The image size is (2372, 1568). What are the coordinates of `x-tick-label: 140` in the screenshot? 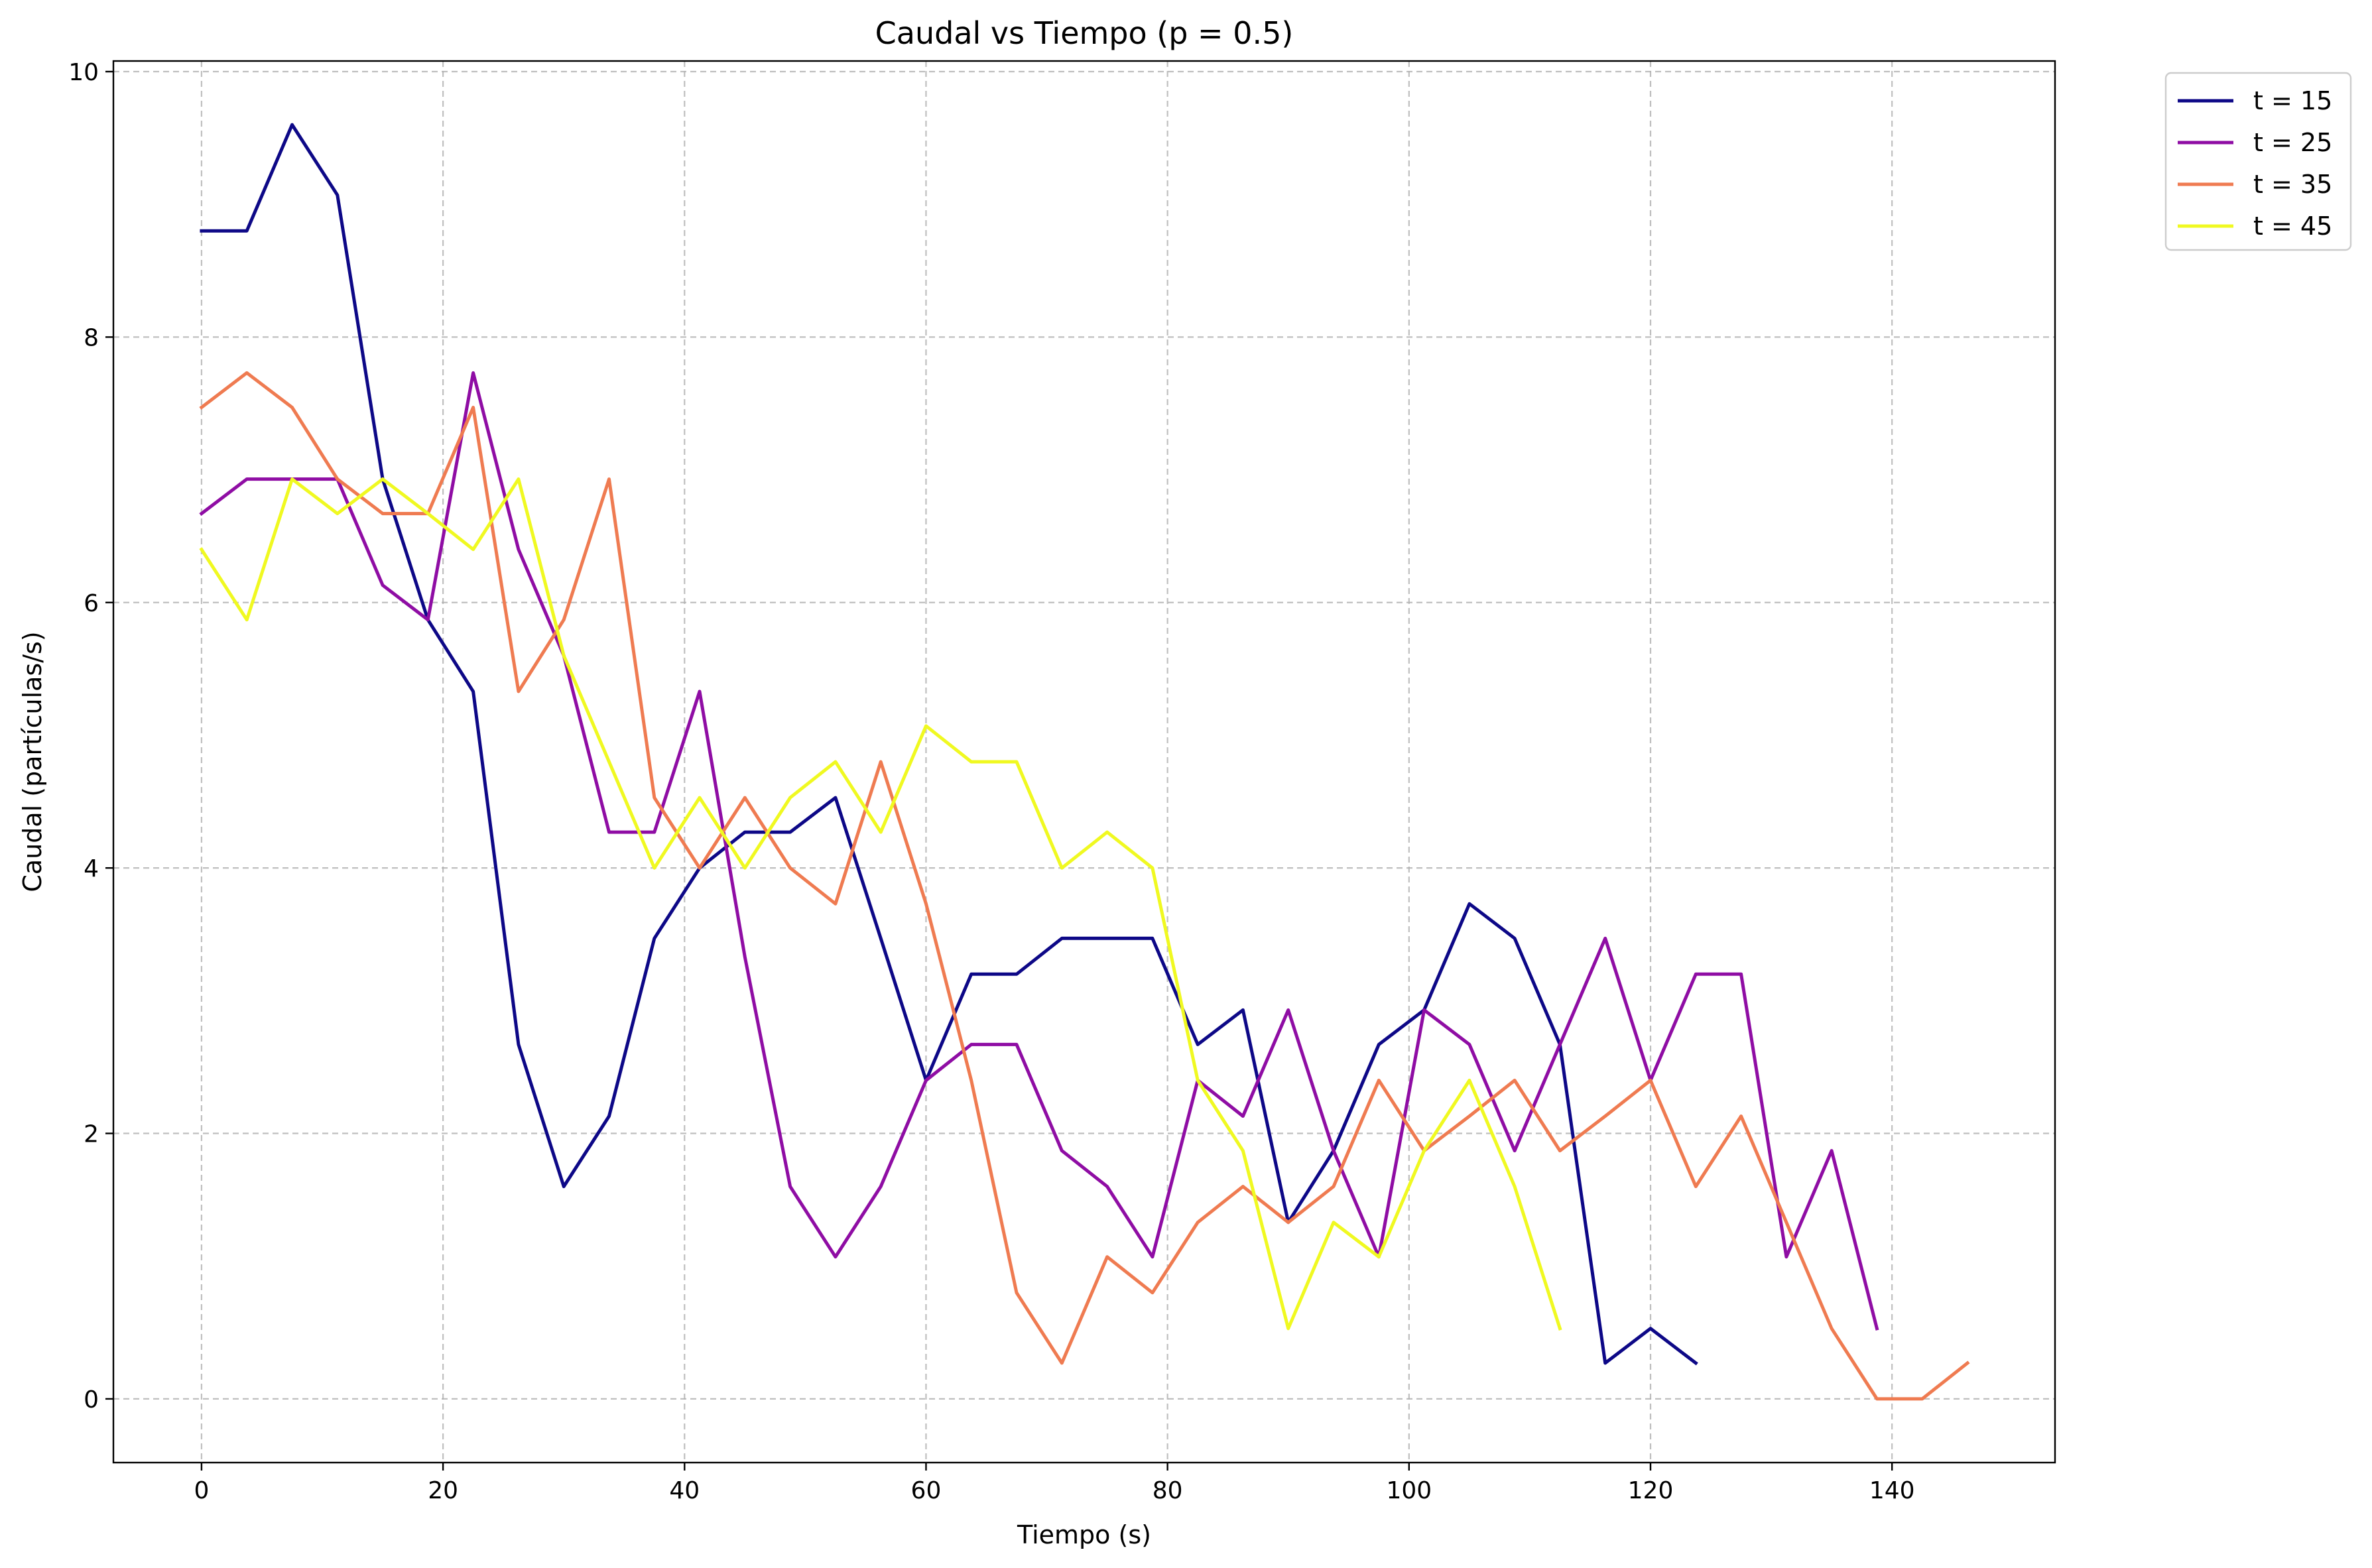 It's located at (1892, 1490).